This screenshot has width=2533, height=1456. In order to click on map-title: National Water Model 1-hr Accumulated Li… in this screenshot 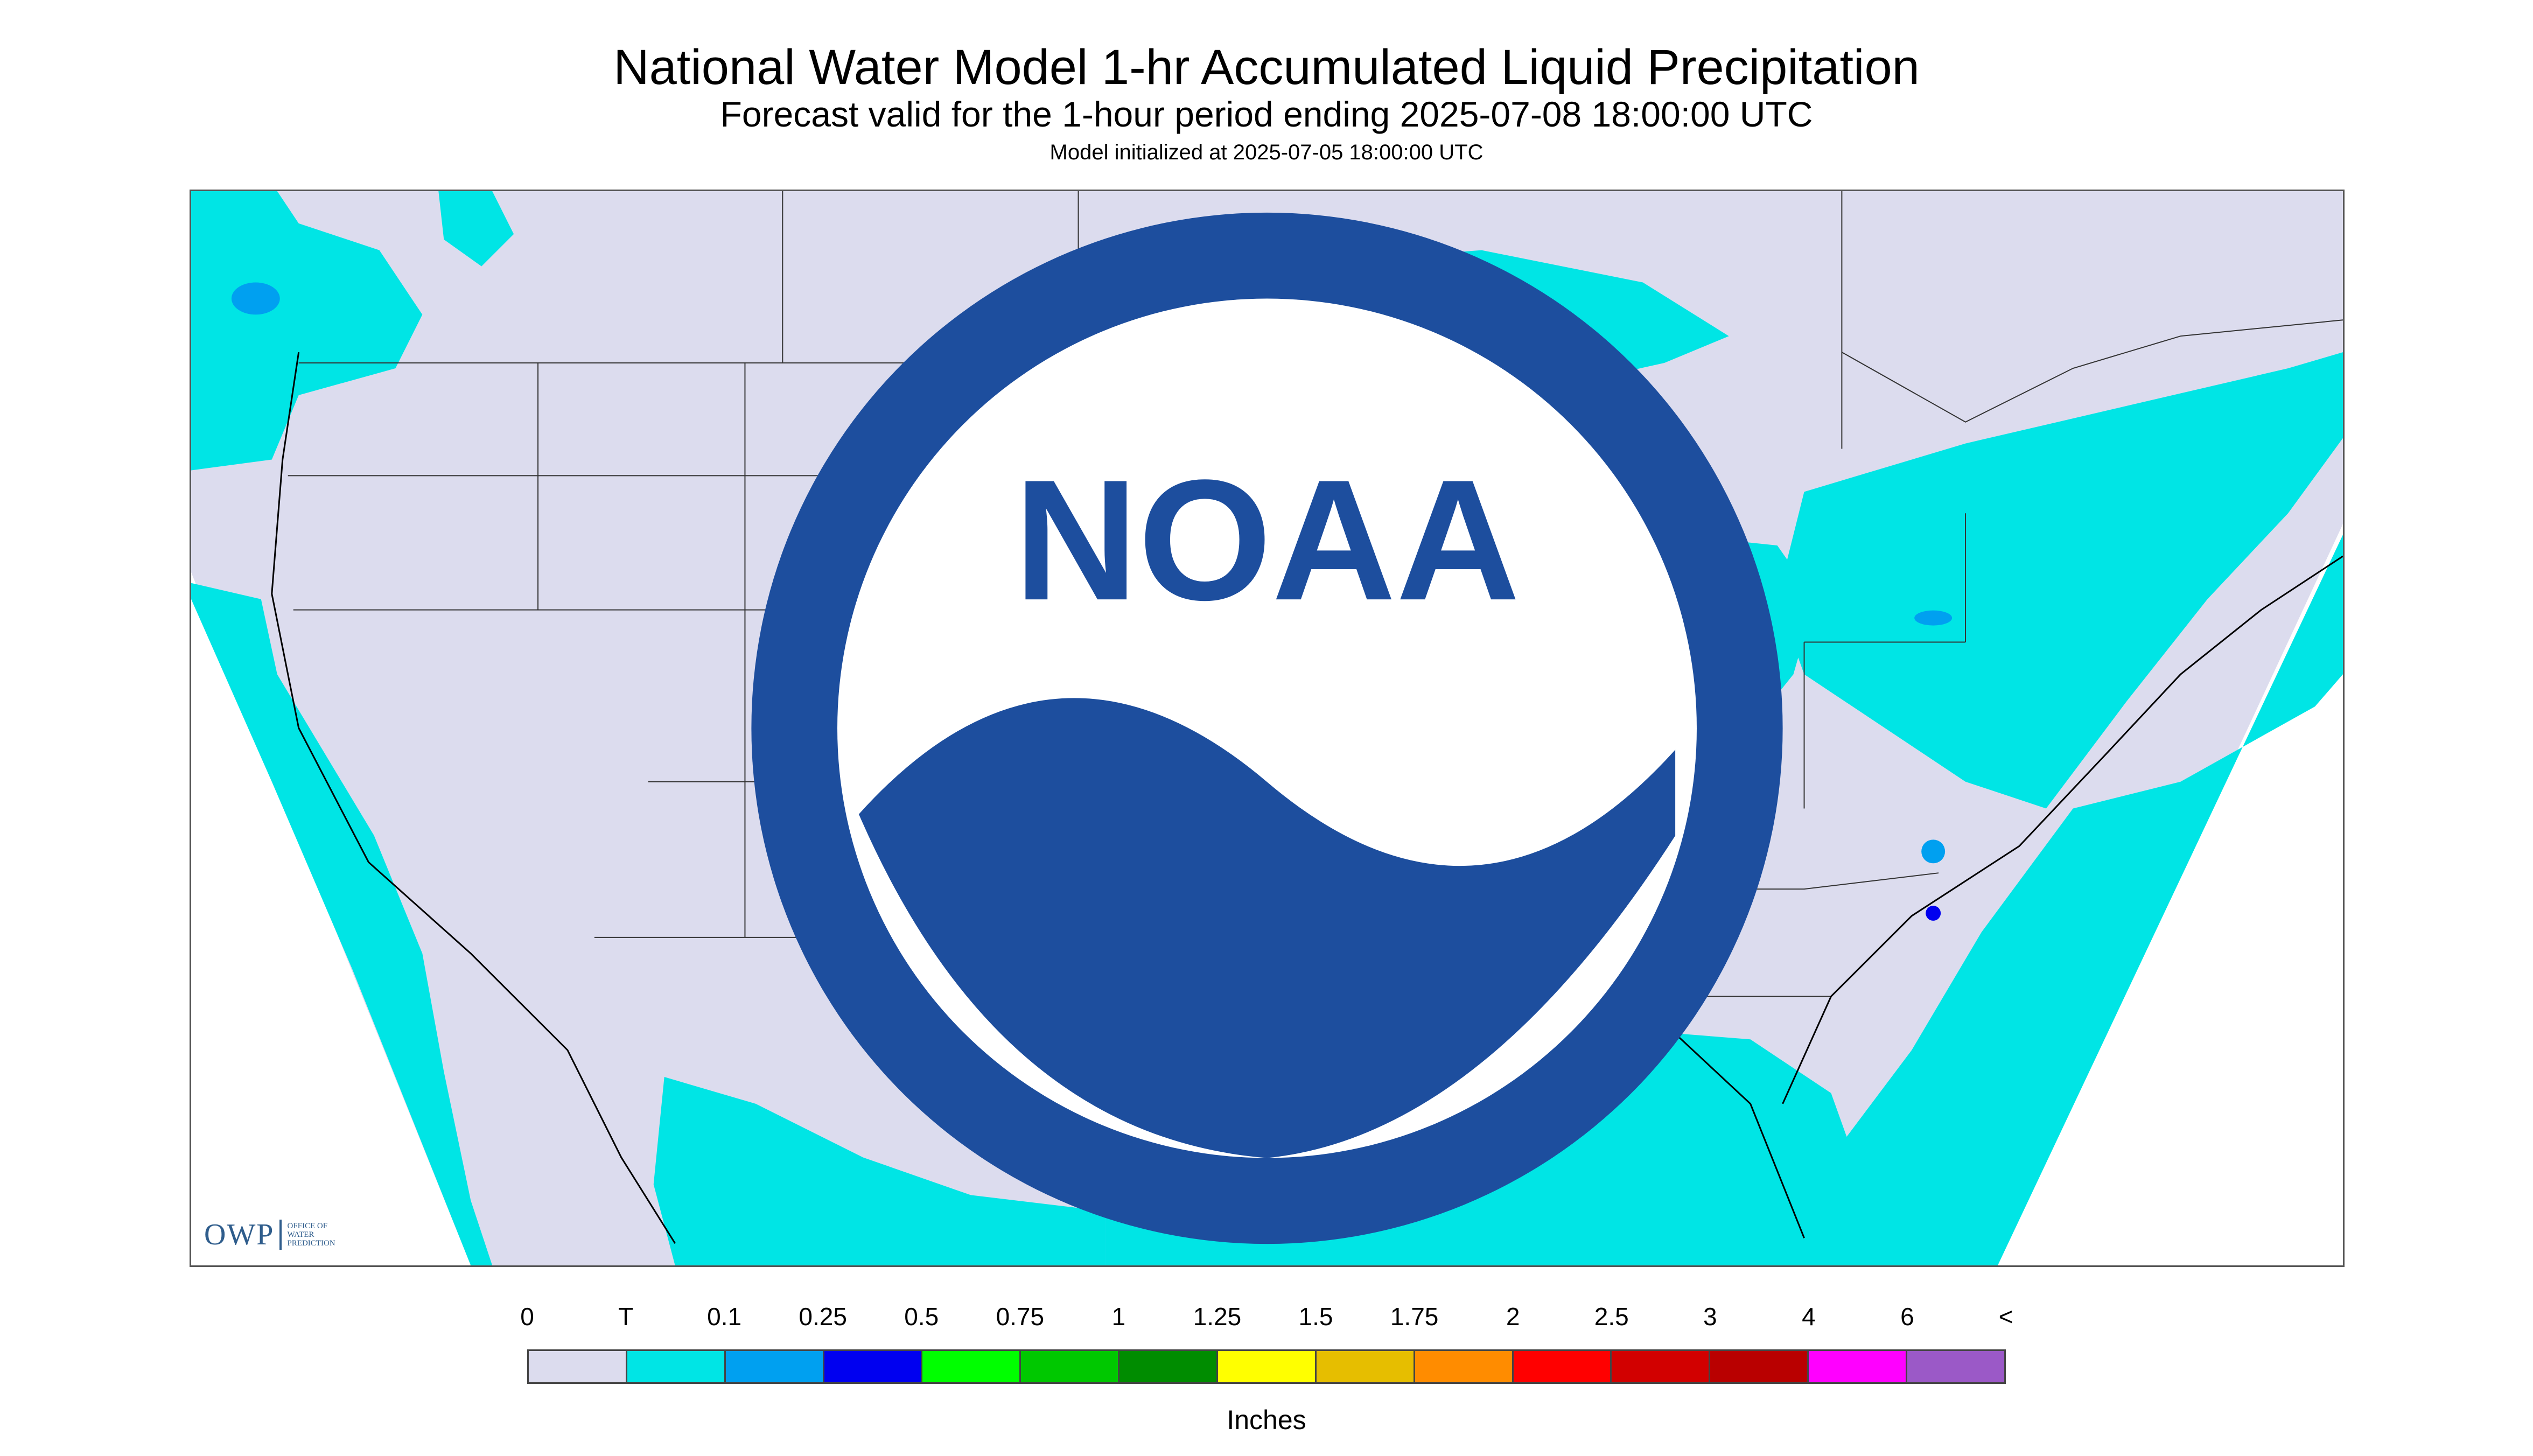, I will do `click(1266, 67)`.